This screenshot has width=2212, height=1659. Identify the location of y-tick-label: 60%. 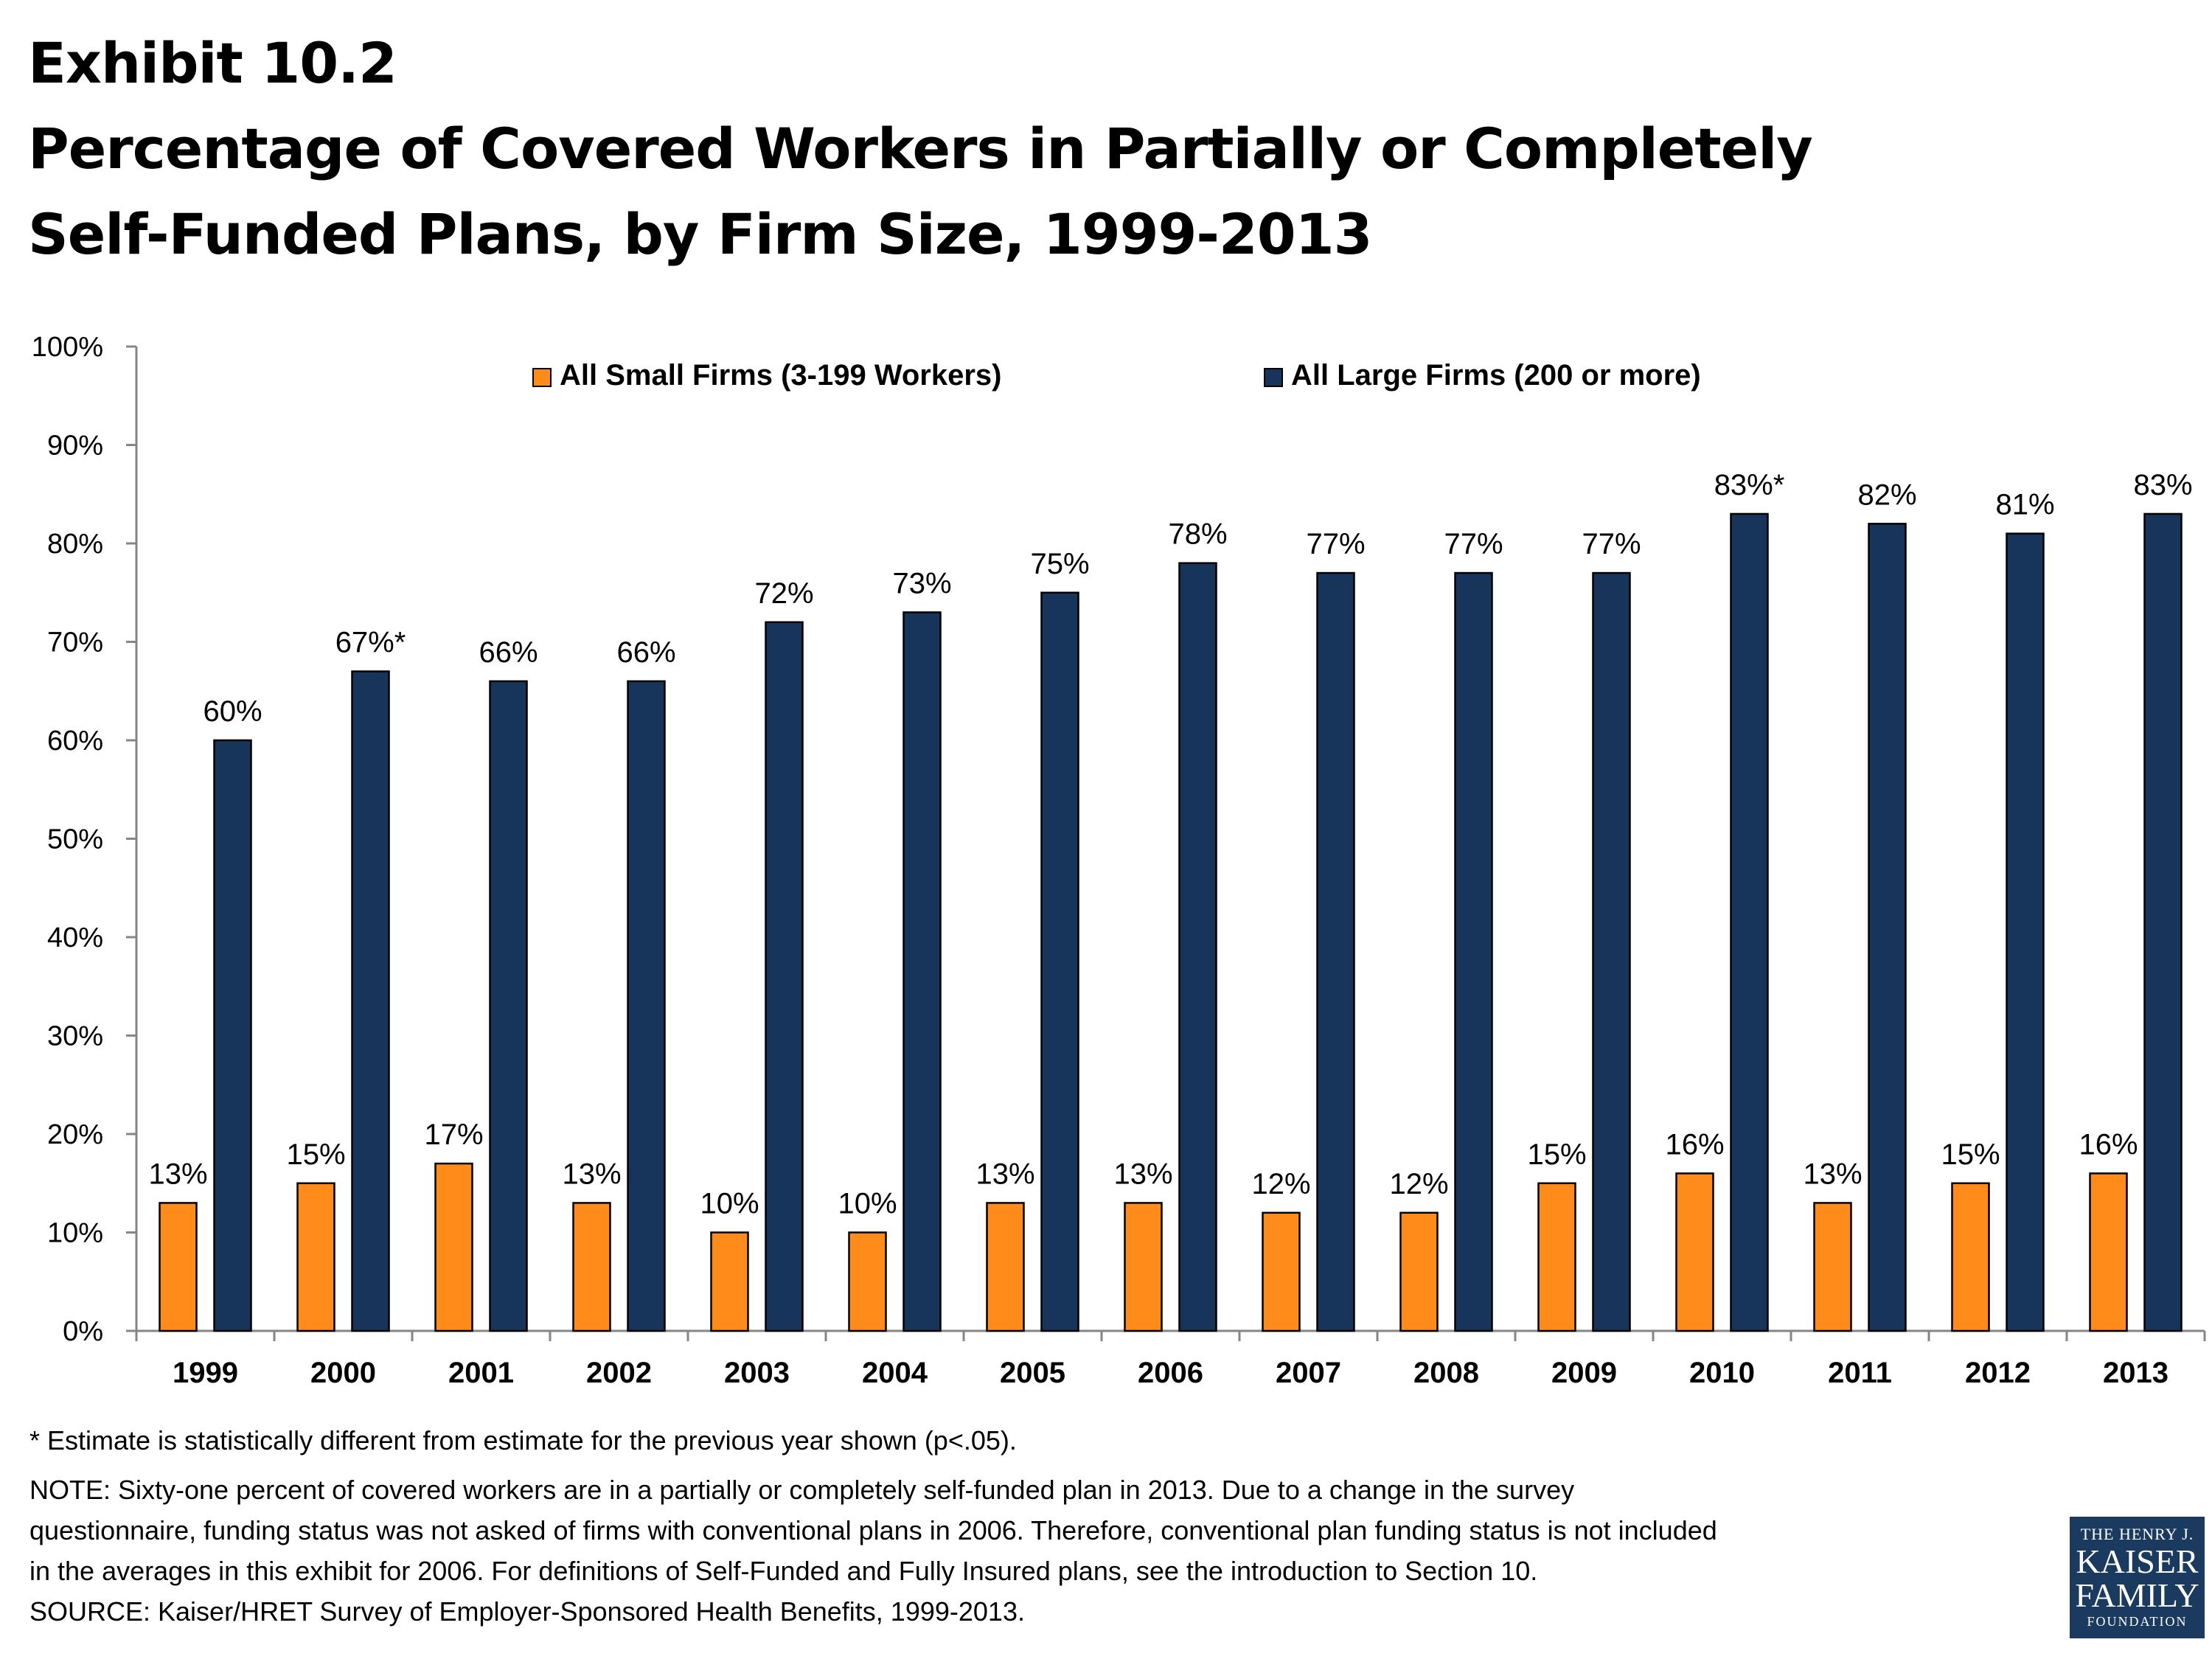
(75, 741).